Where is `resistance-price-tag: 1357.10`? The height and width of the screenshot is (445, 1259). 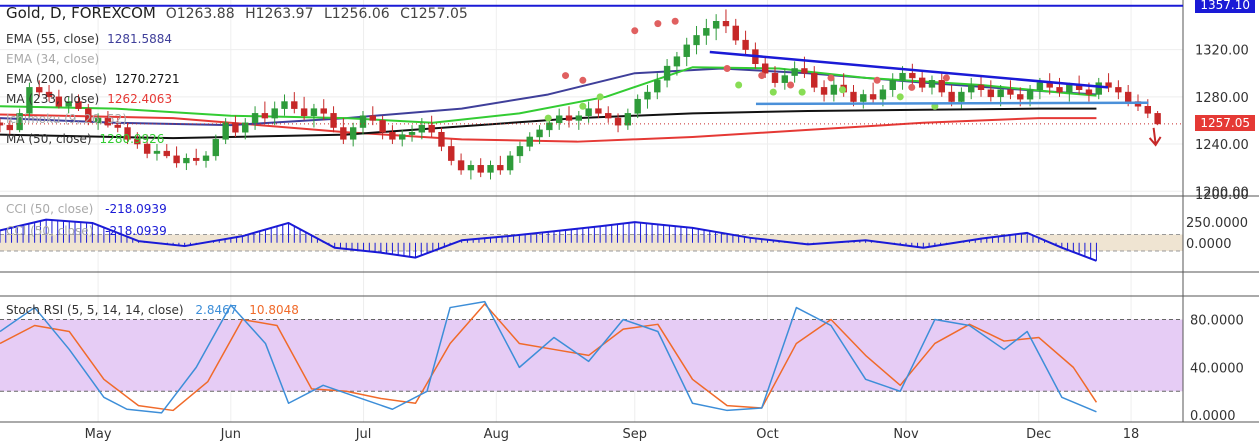
resistance-price-tag: 1357.10 is located at coordinates (1225, 6).